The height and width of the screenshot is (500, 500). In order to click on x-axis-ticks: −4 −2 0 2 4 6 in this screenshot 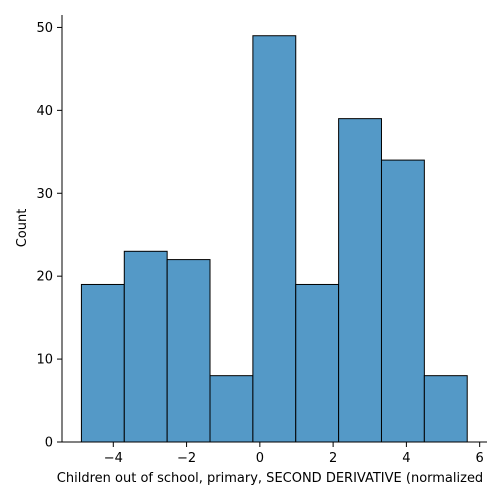, I will do `click(294, 454)`.